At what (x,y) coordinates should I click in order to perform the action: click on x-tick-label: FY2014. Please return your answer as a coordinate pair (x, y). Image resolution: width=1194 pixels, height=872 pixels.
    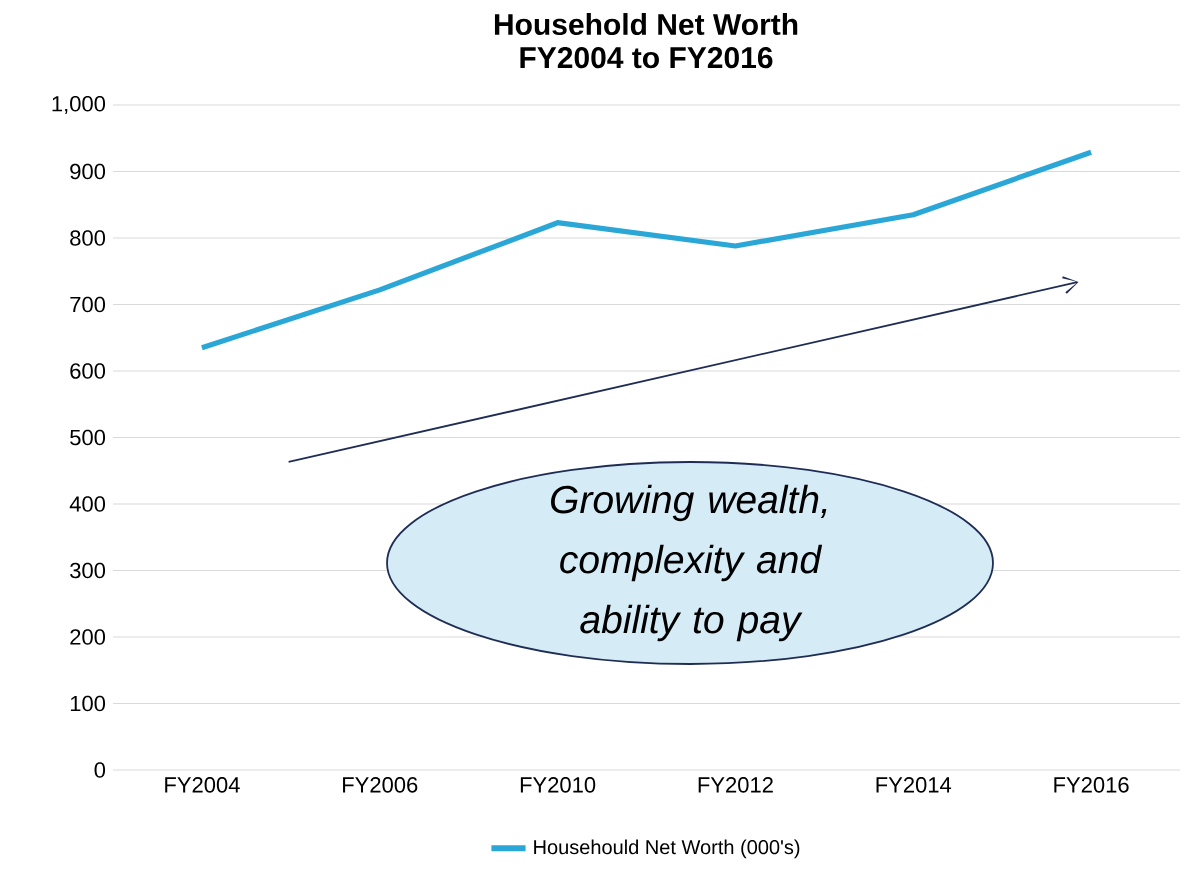
    Looking at the image, I should click on (914, 785).